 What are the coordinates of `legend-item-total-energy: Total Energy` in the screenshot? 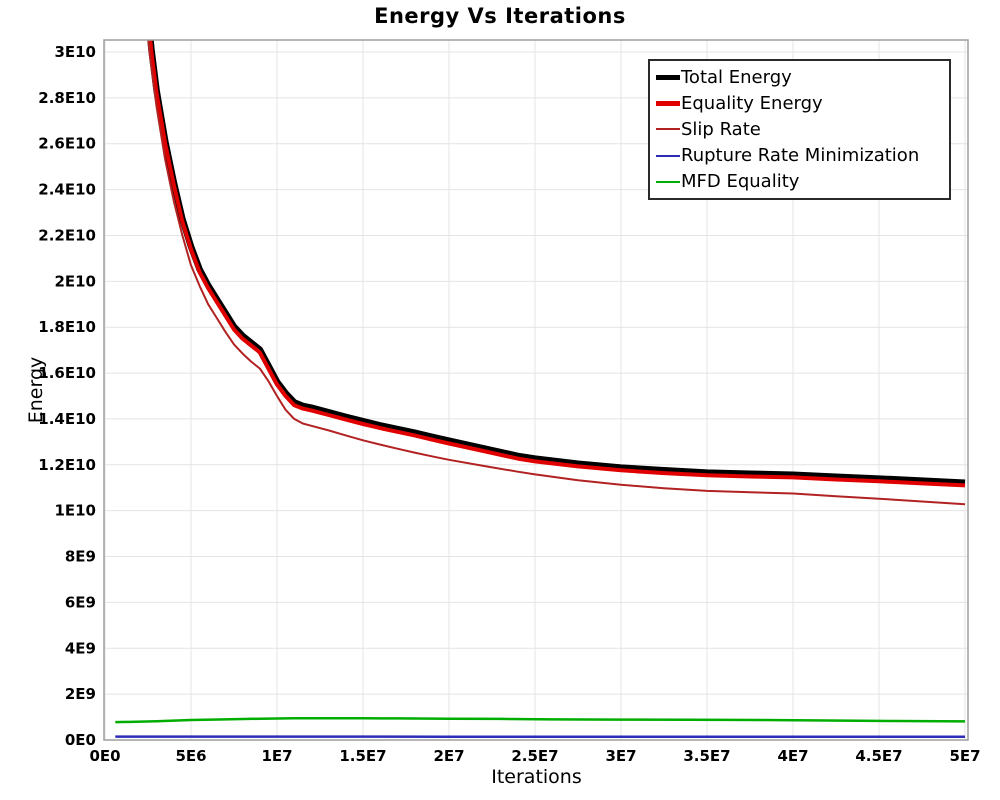 It's located at (800, 77).